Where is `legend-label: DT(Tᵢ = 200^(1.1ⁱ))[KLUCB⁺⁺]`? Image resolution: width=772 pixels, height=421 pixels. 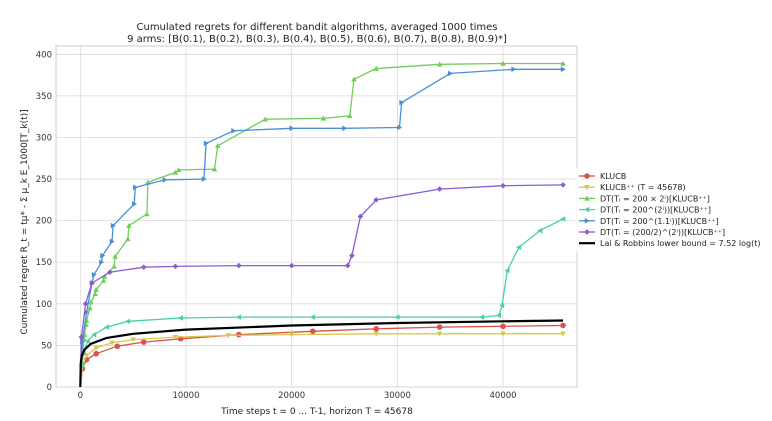
legend-label: DT(Tᵢ = 200^(1.1ⁱ))[KLUCB⁺⁺] is located at coordinates (659, 221).